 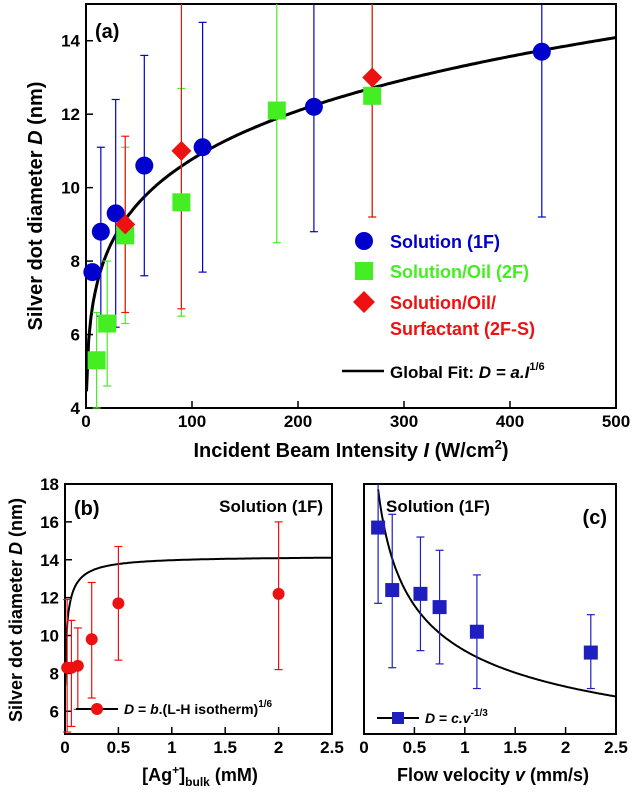 What do you see at coordinates (107, 32) in the screenshot?
I see `panel-label-a: (a)` at bounding box center [107, 32].